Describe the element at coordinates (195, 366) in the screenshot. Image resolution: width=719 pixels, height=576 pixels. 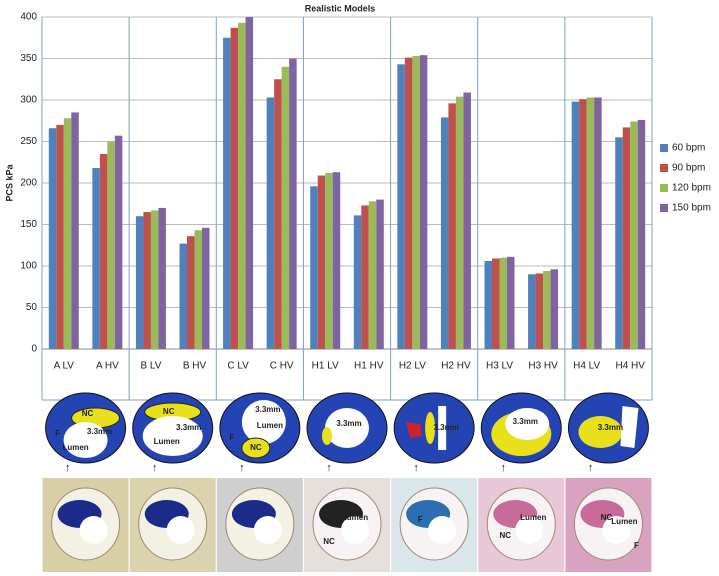
I see `x-tick-label: B HV` at that location.